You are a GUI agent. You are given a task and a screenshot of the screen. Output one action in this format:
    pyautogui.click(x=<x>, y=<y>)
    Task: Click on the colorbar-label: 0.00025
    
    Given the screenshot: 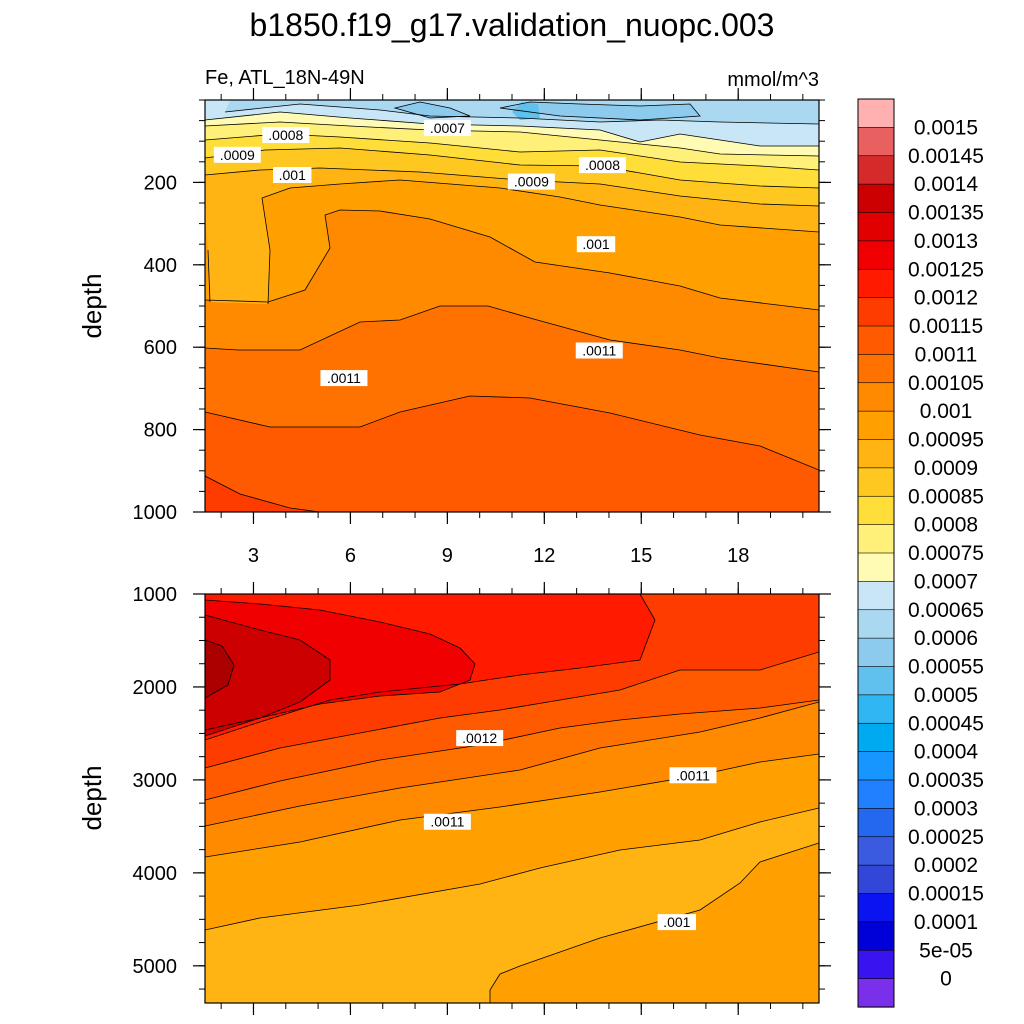 What is the action you would take?
    pyautogui.click(x=946, y=837)
    